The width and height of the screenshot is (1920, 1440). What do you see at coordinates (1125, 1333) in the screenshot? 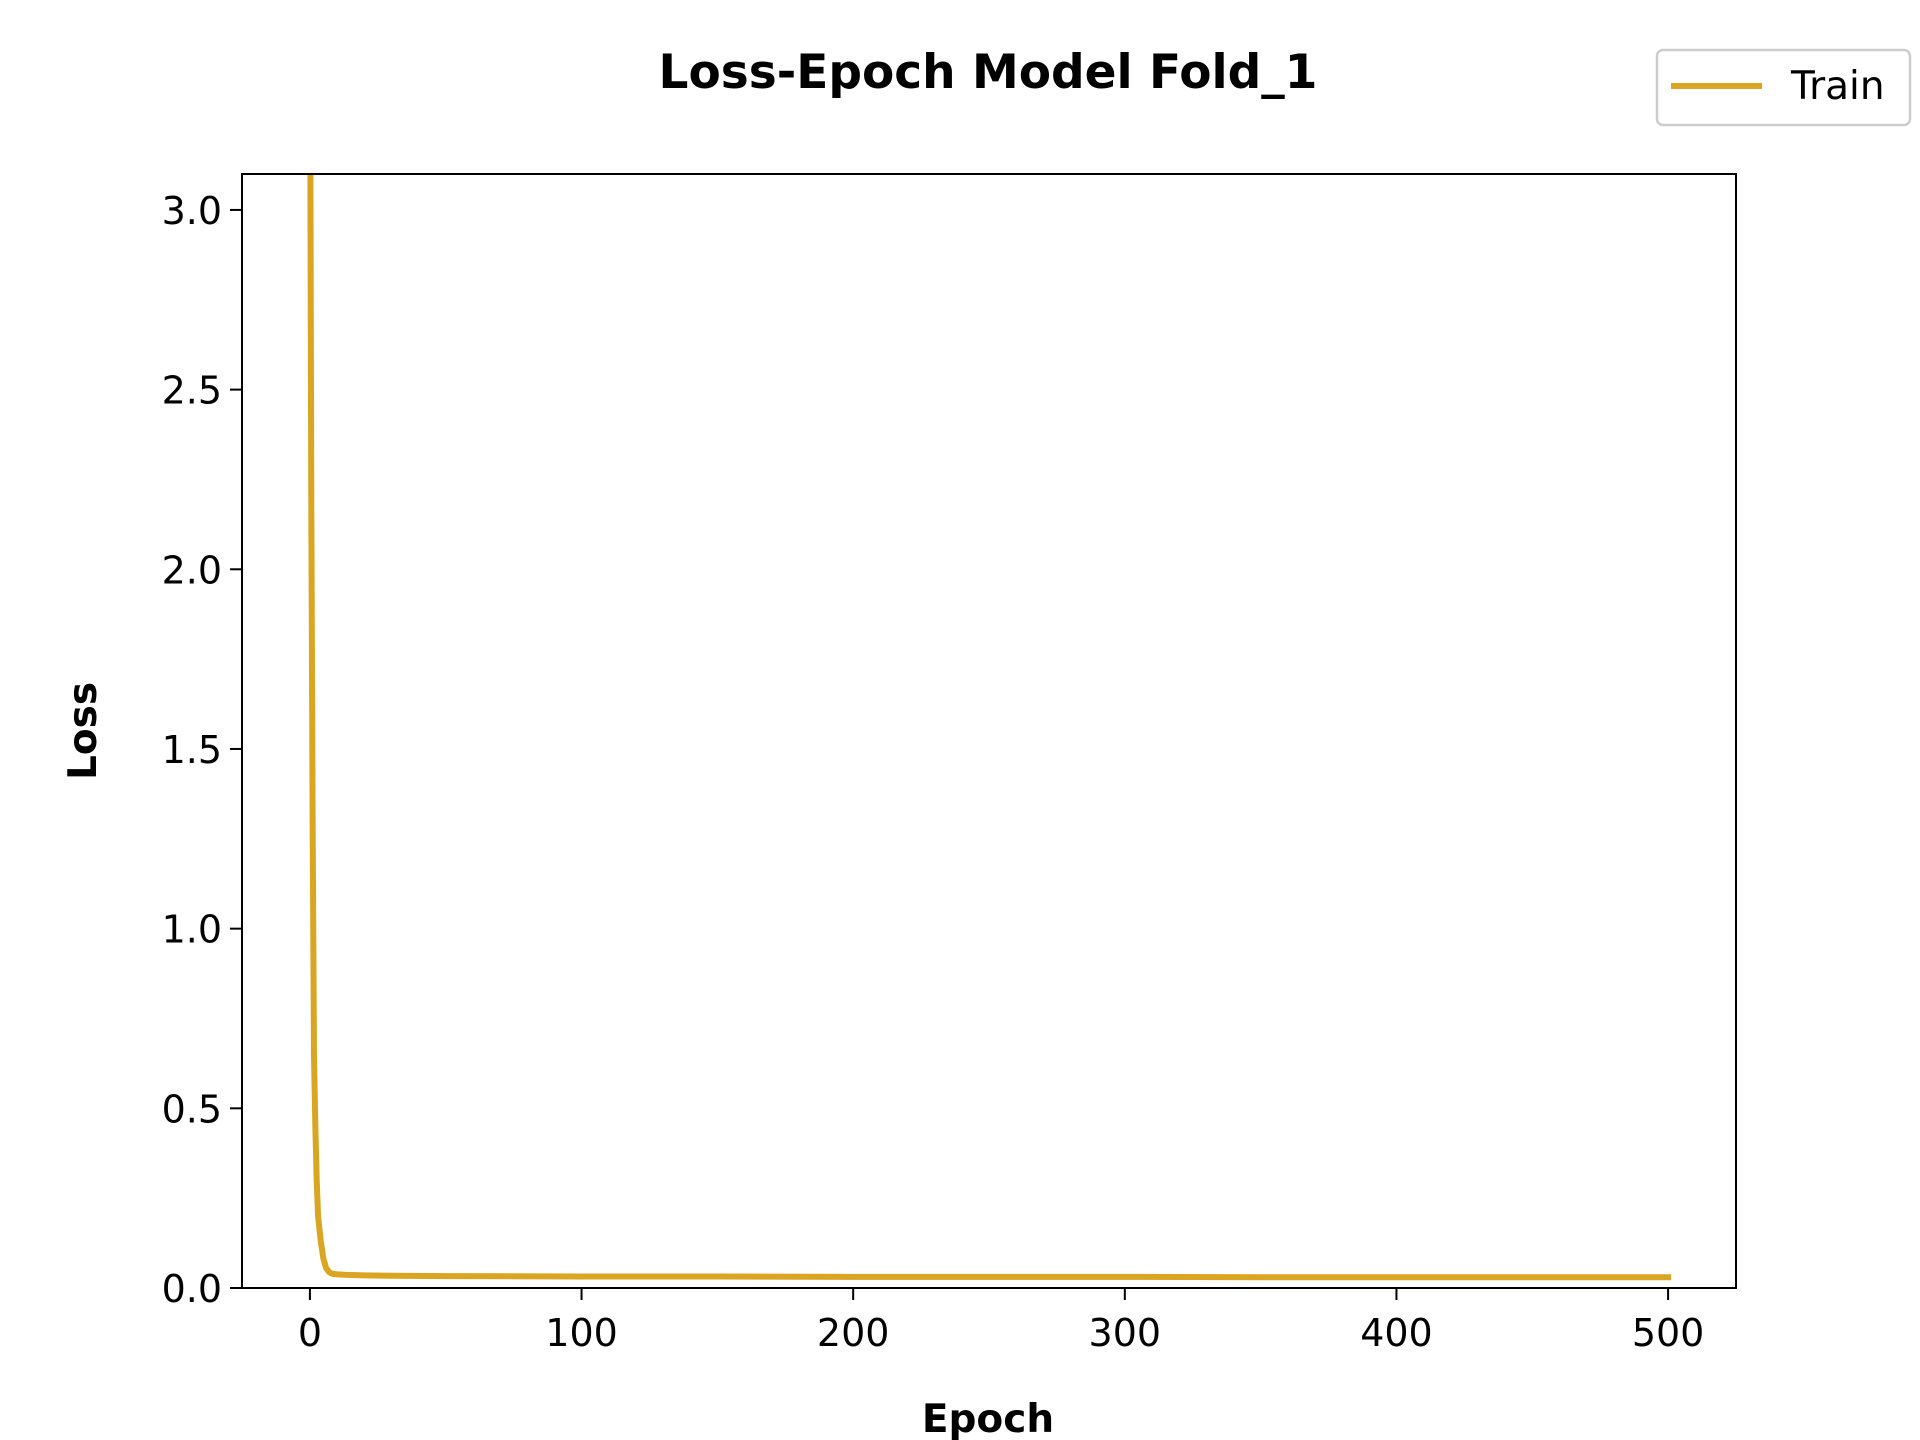
I see `x-tick-label: 300` at bounding box center [1125, 1333].